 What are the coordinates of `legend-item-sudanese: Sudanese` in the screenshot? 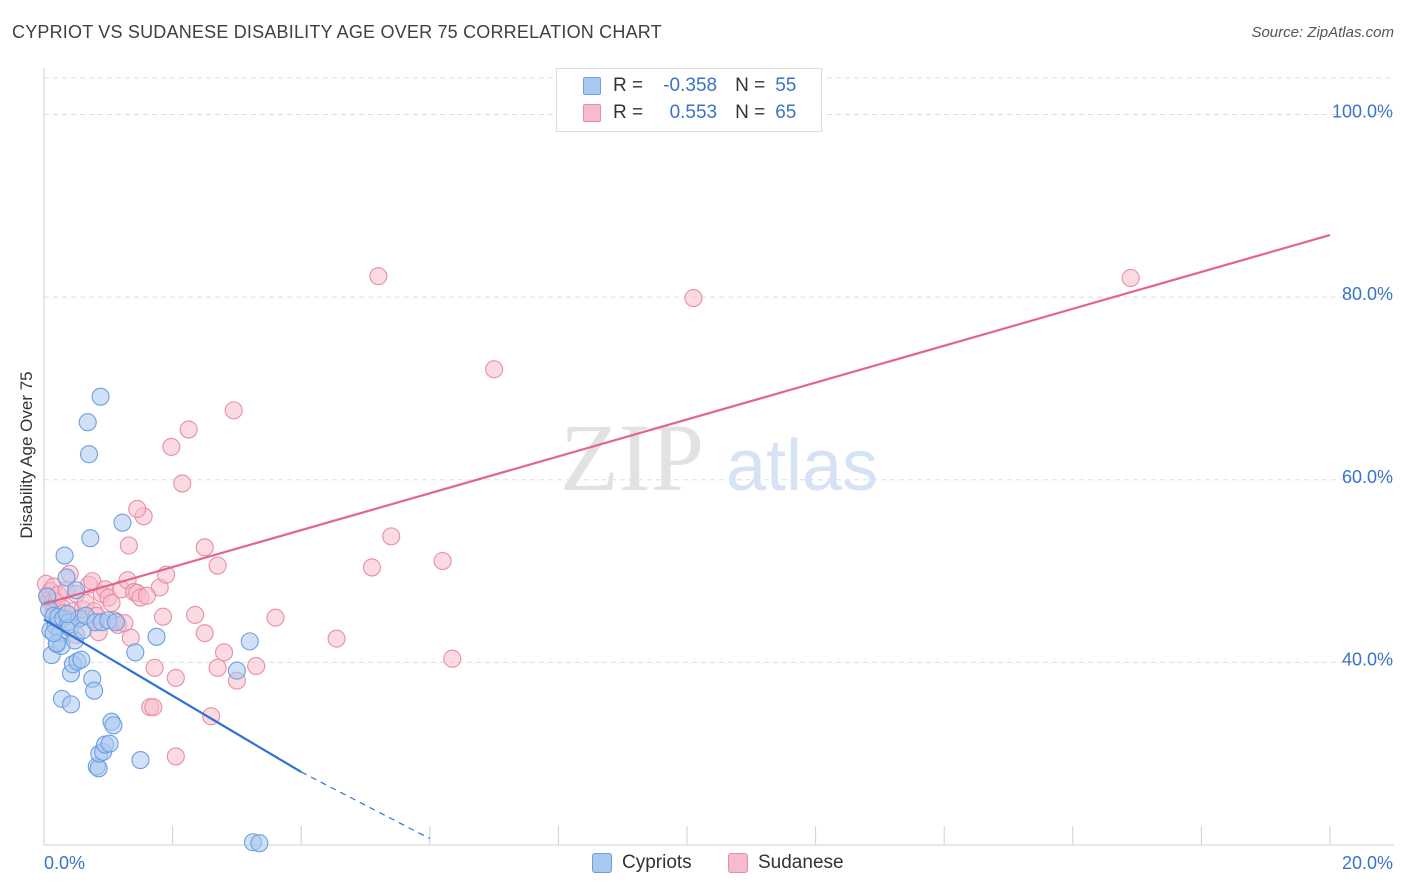 It's located at (786, 863).